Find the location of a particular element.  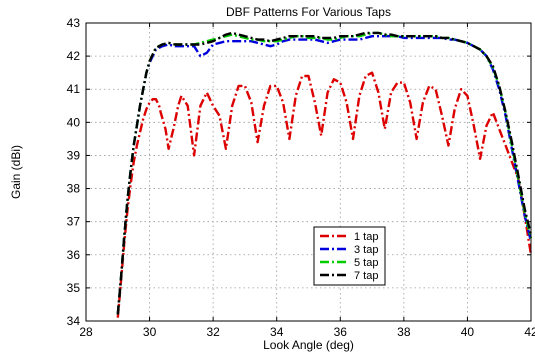

x-tick-label: 30 is located at coordinates (150, 332).